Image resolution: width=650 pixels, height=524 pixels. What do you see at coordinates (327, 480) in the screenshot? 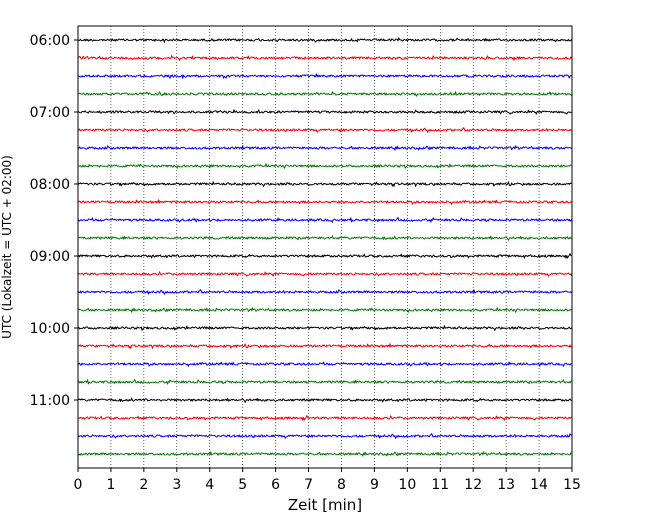
I see `x-axis: 0 1 2 3 4 5 6 7 8 9 10 11 12 13 14 15` at bounding box center [327, 480].